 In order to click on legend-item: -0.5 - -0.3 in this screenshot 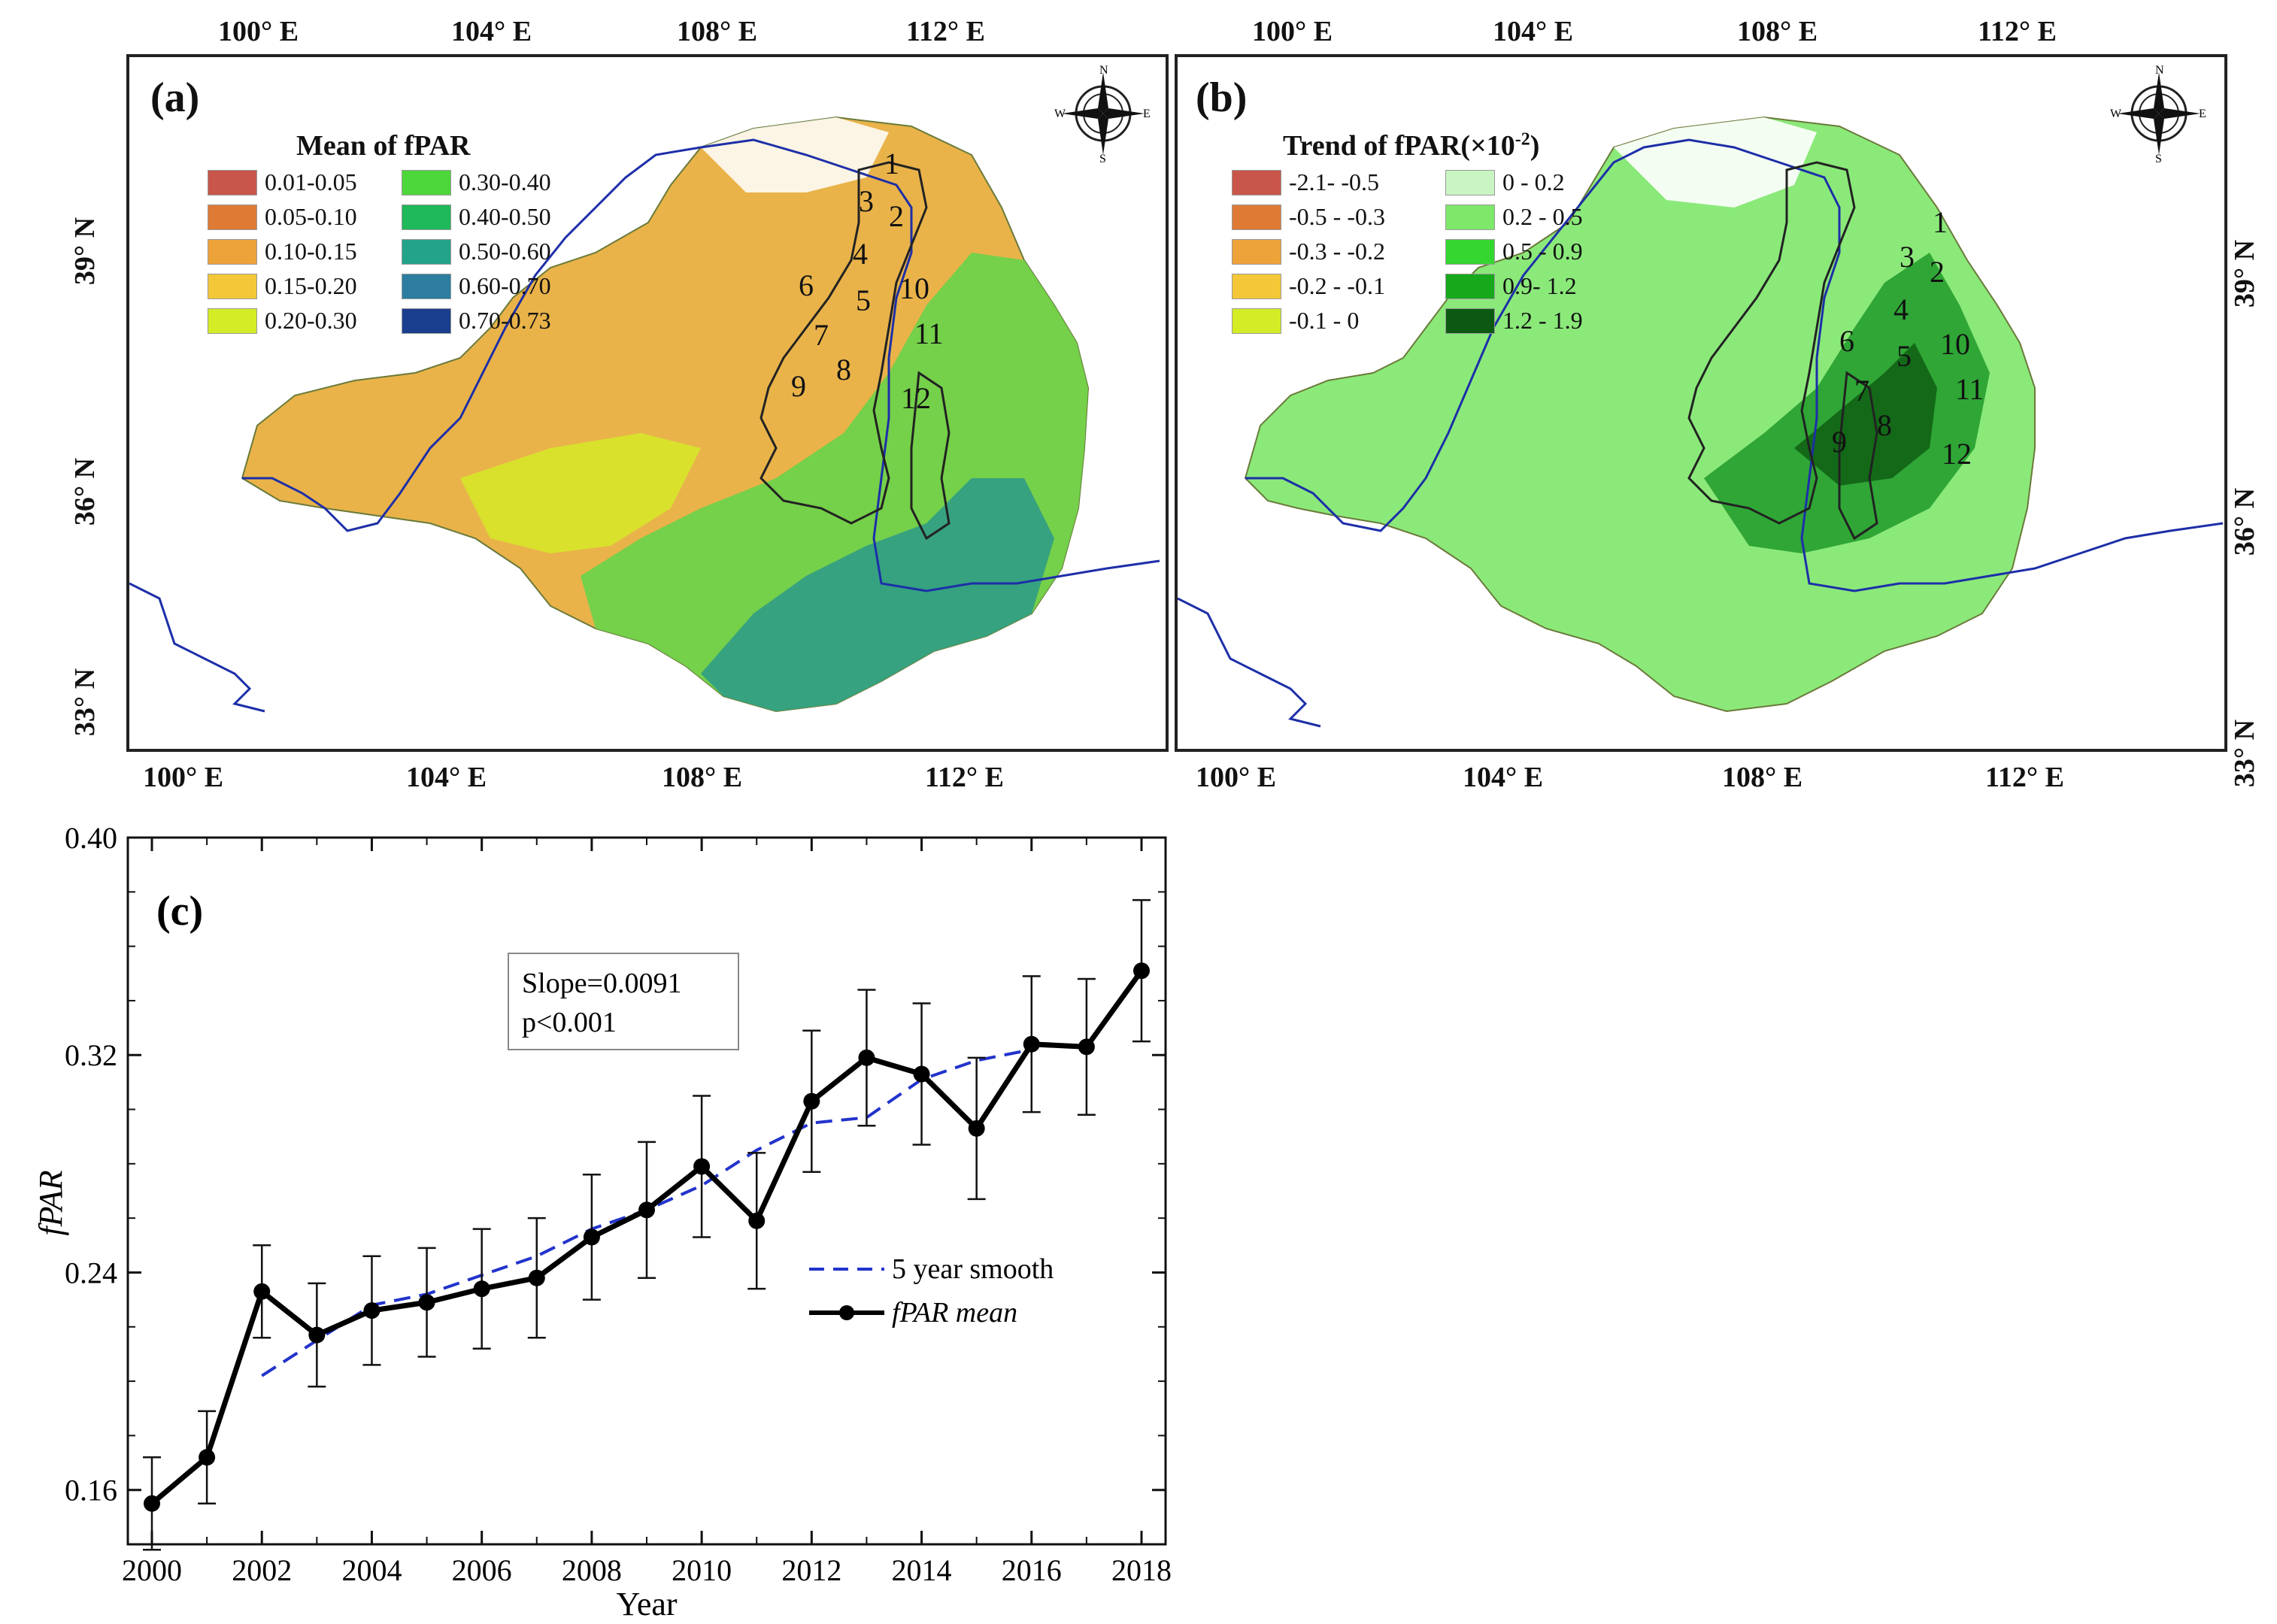, I will do `click(1308, 217)`.